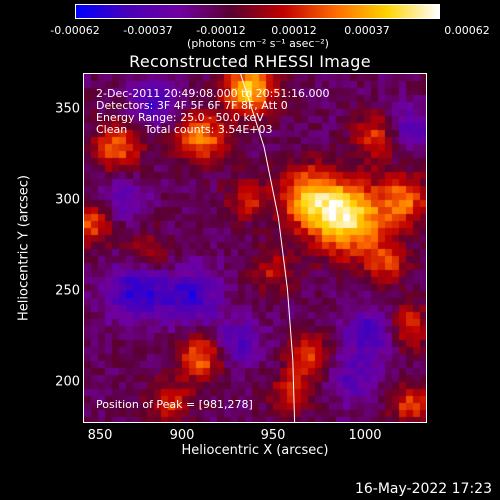 The width and height of the screenshot is (500, 500). What do you see at coordinates (174, 404) in the screenshot?
I see `peak-position-label: Position of Peak = [981,278]` at bounding box center [174, 404].